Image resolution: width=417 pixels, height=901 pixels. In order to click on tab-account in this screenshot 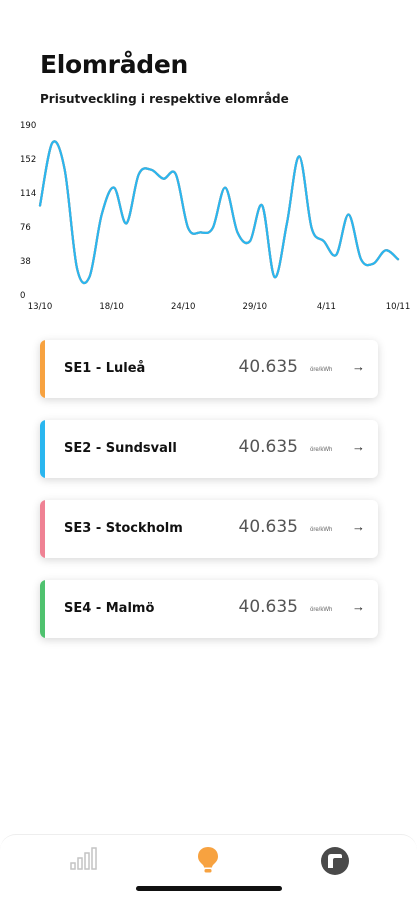, I will do `click(335, 860)`.